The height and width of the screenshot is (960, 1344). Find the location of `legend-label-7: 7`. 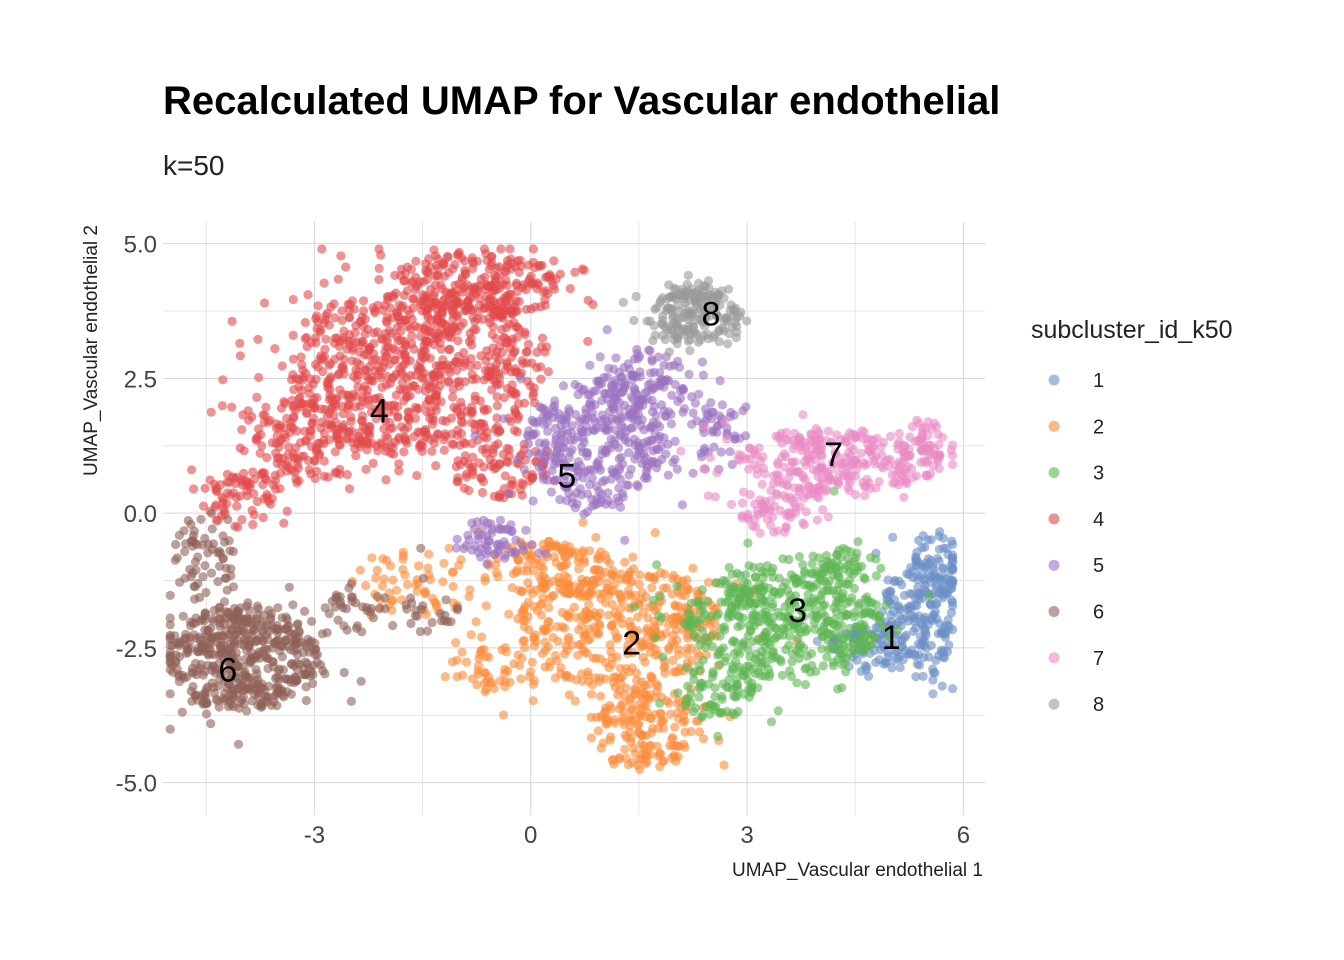

legend-label-7: 7 is located at coordinates (1098, 659).